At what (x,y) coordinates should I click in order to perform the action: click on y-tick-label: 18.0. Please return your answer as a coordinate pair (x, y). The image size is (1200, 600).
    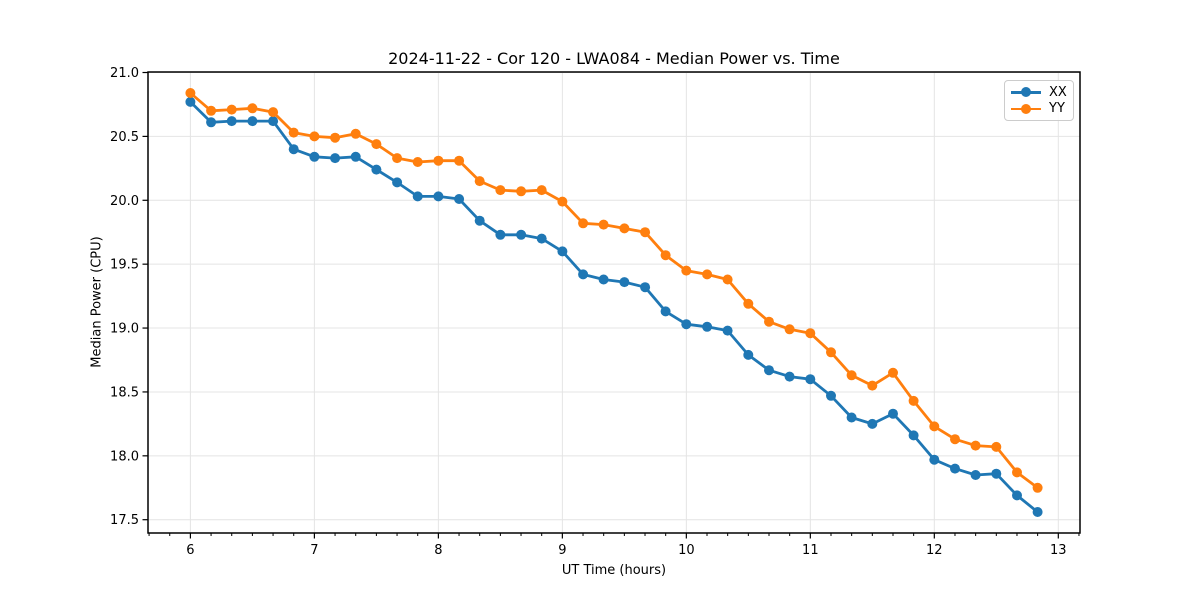
    Looking at the image, I should click on (124, 456).